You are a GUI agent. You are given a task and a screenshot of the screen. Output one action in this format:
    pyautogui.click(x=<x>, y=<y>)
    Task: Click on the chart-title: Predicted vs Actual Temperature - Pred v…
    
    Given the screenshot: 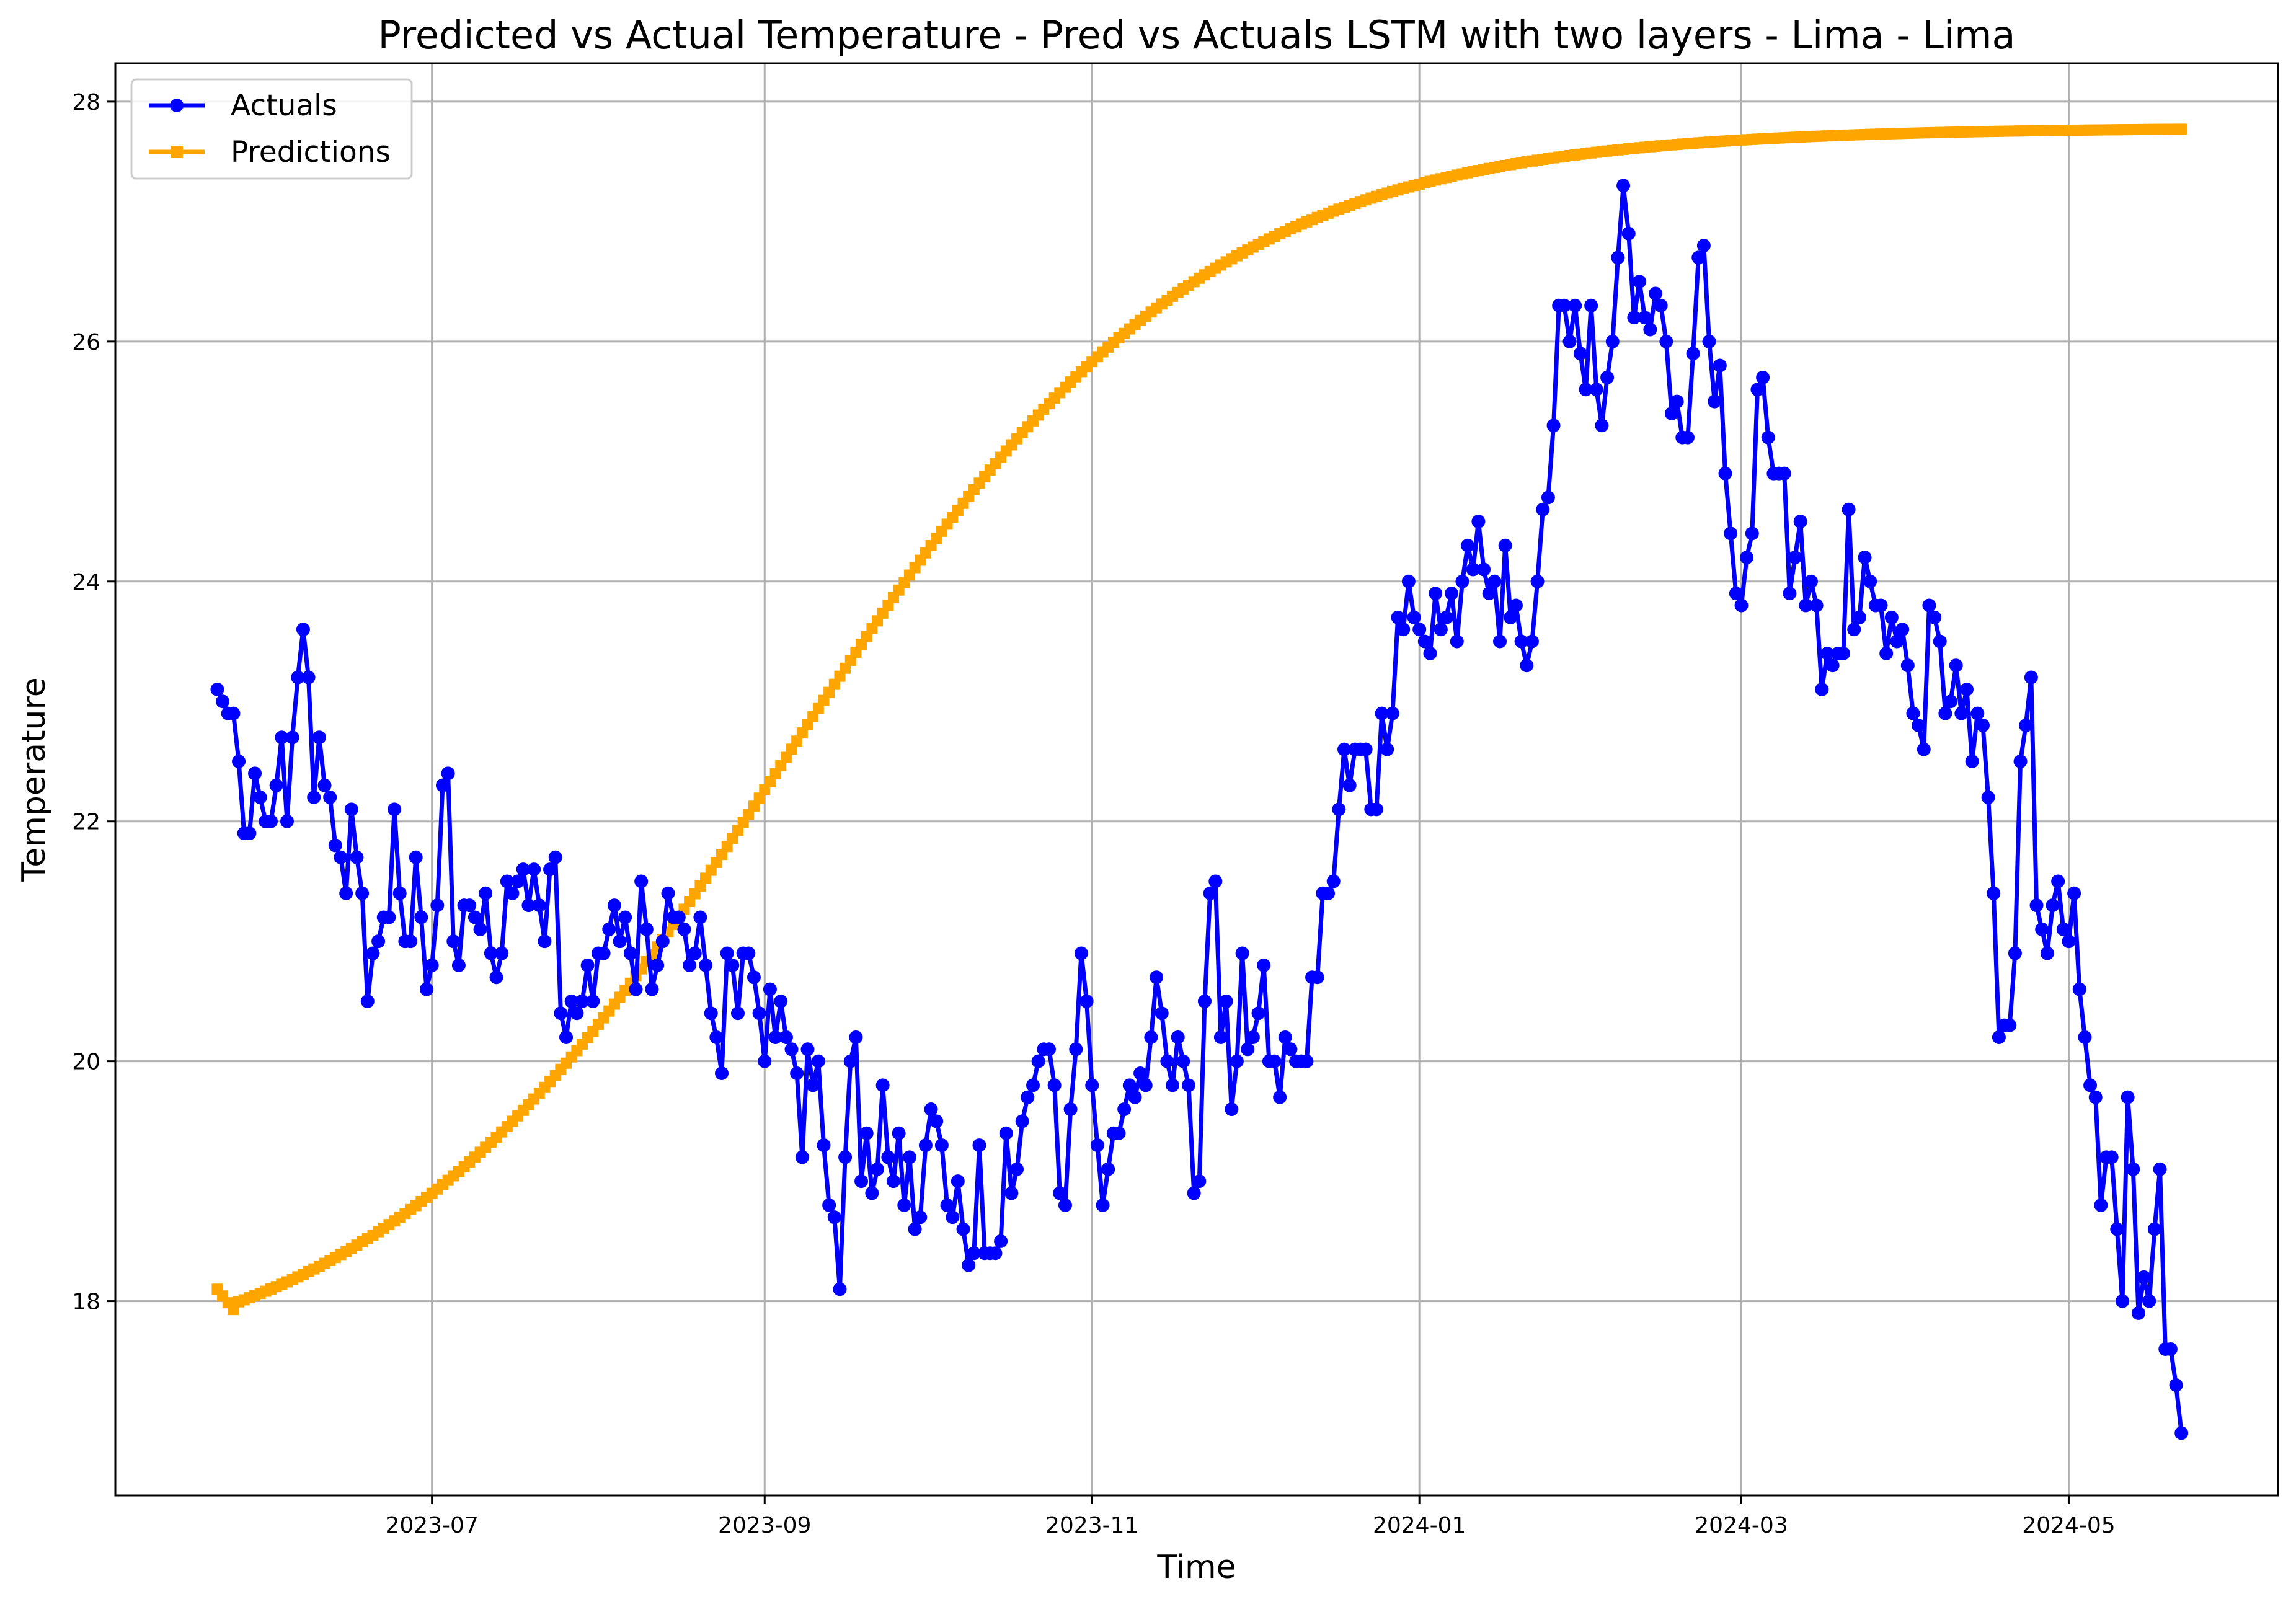 What is the action you would take?
    pyautogui.click(x=1197, y=35)
    